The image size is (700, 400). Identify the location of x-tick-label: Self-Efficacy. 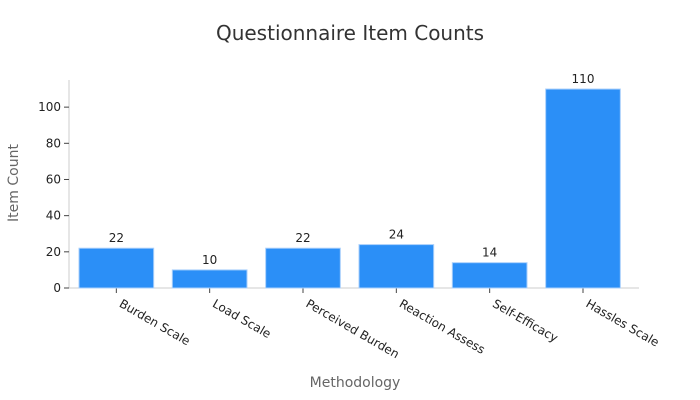
(525, 320).